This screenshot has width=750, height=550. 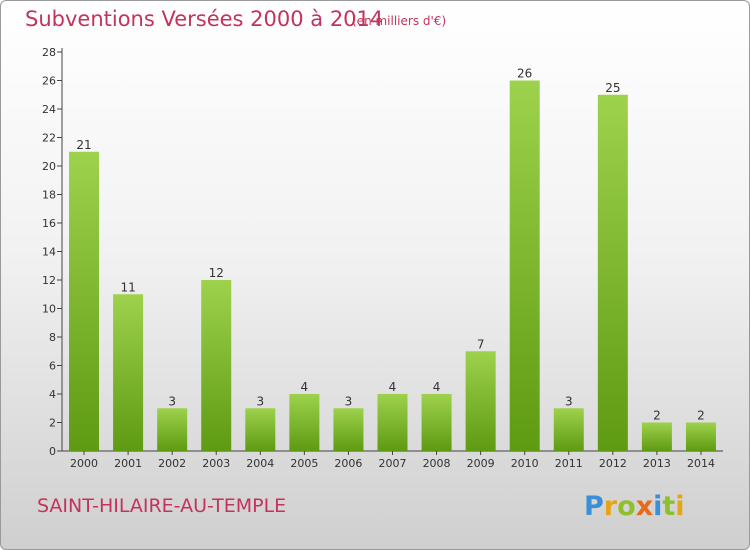 What do you see at coordinates (393, 463) in the screenshot?
I see `x-tick-label: 2007` at bounding box center [393, 463].